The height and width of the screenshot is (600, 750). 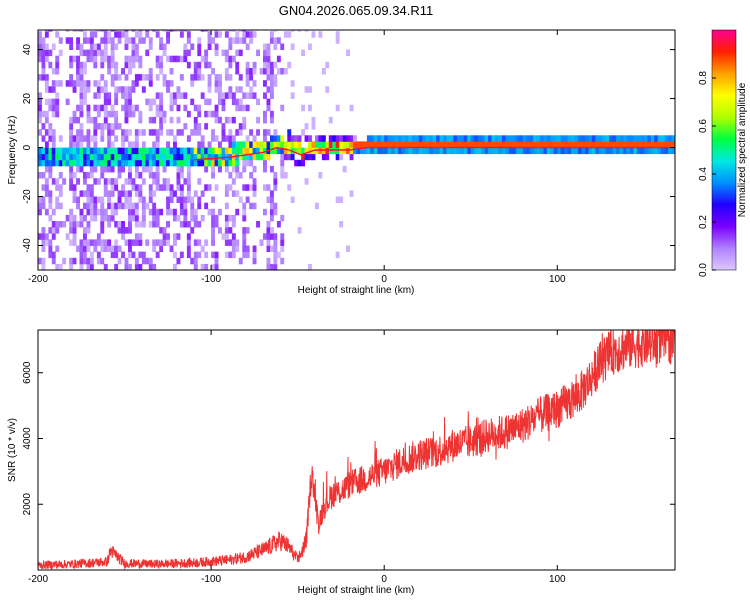 I want to click on y-tick-label: 2000, so click(x=27, y=504).